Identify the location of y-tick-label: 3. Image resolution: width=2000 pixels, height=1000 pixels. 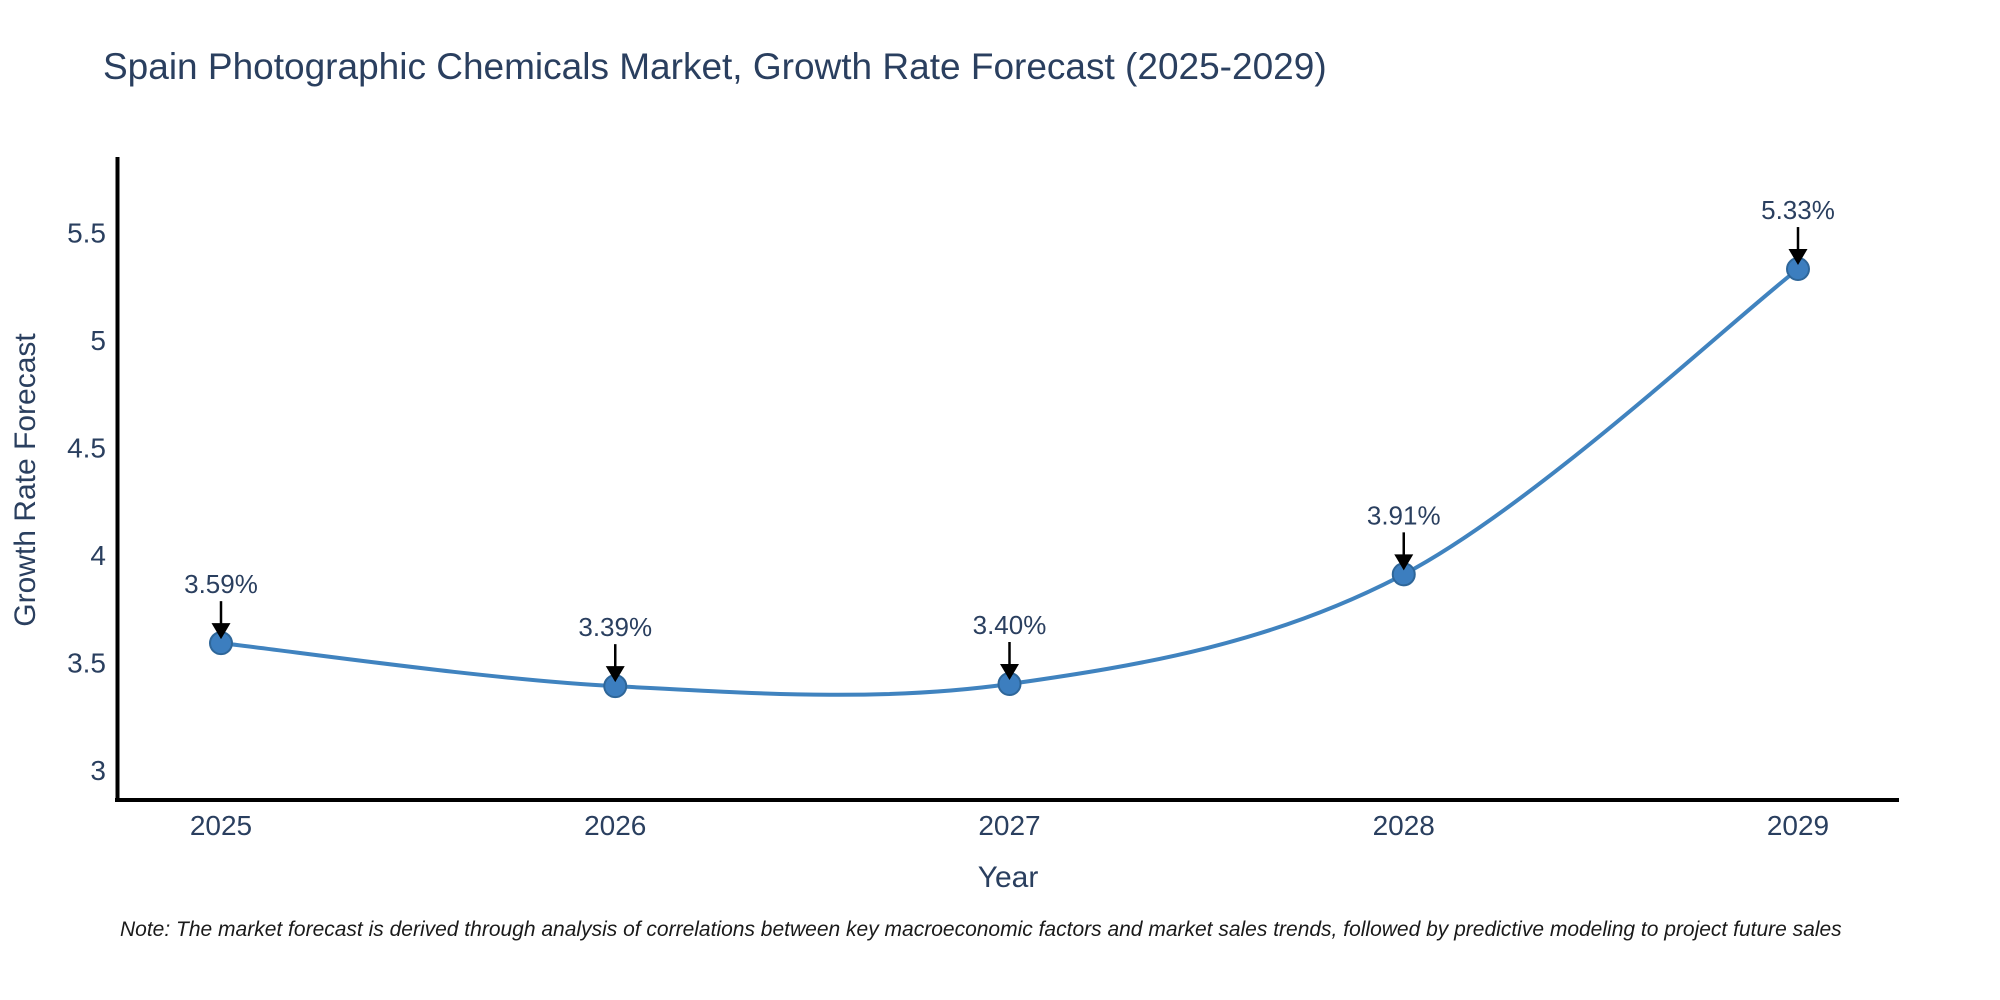
(98, 770).